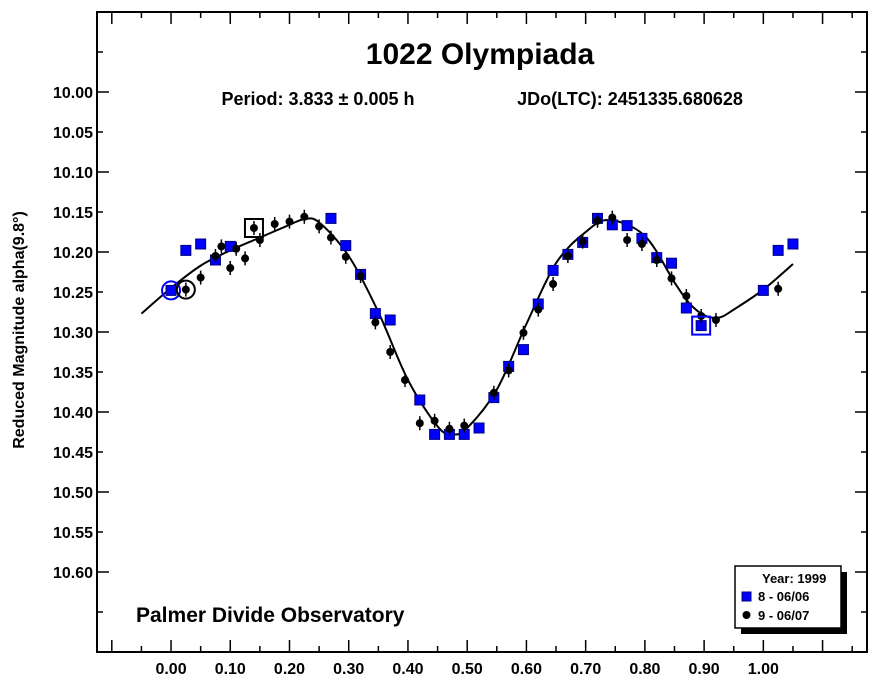 This screenshot has height=687, width=880. What do you see at coordinates (783, 596) in the screenshot?
I see `legend-entry-1: 8 - 06/06` at bounding box center [783, 596].